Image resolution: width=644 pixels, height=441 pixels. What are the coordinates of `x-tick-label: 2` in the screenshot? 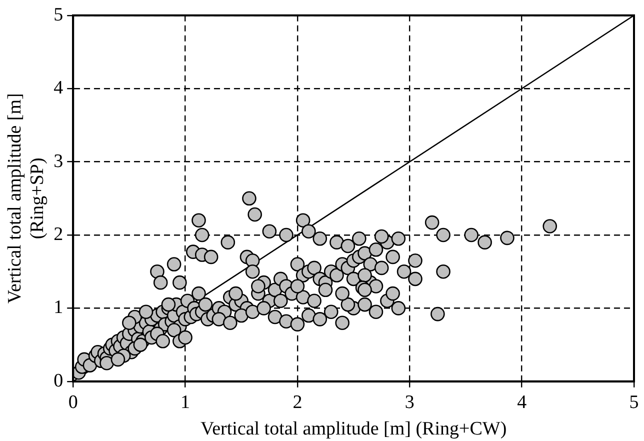 It's located at (297, 402).